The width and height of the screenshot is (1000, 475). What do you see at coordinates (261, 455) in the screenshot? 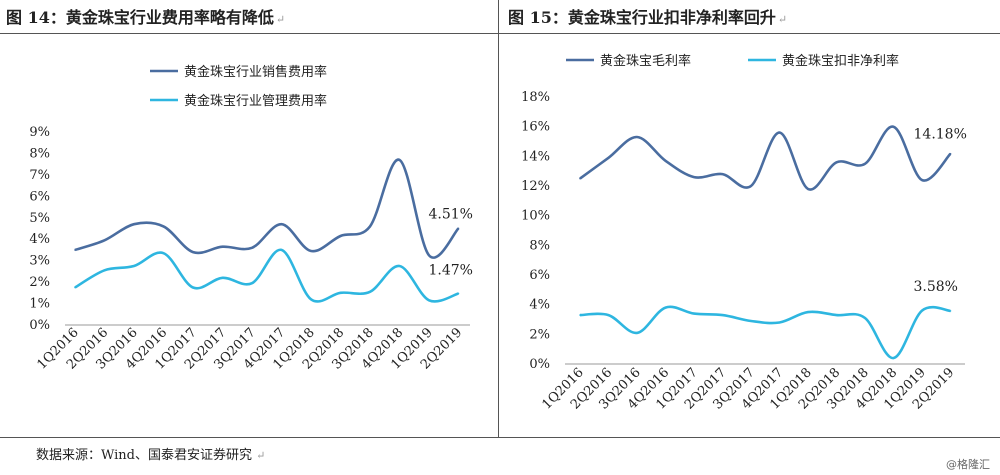
I see `source-return-mark: ↵` at bounding box center [261, 455].